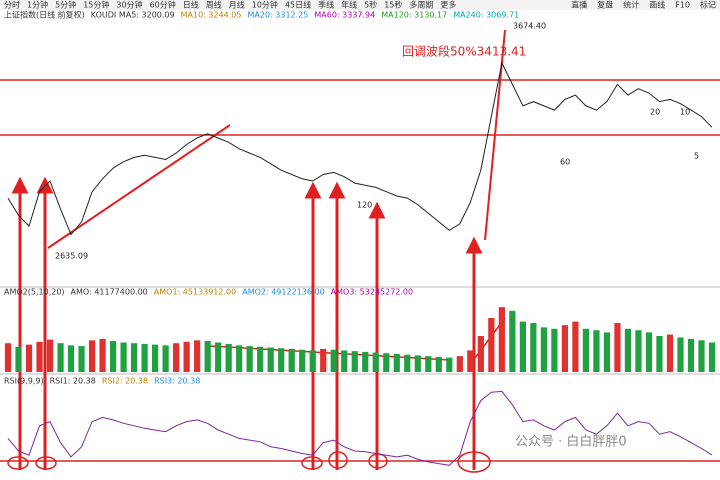 Image resolution: width=720 pixels, height=480 pixels. Describe the element at coordinates (133, 15) in the screenshot. I see `legend-item: KOUDI MA5: 3200.09` at that location.